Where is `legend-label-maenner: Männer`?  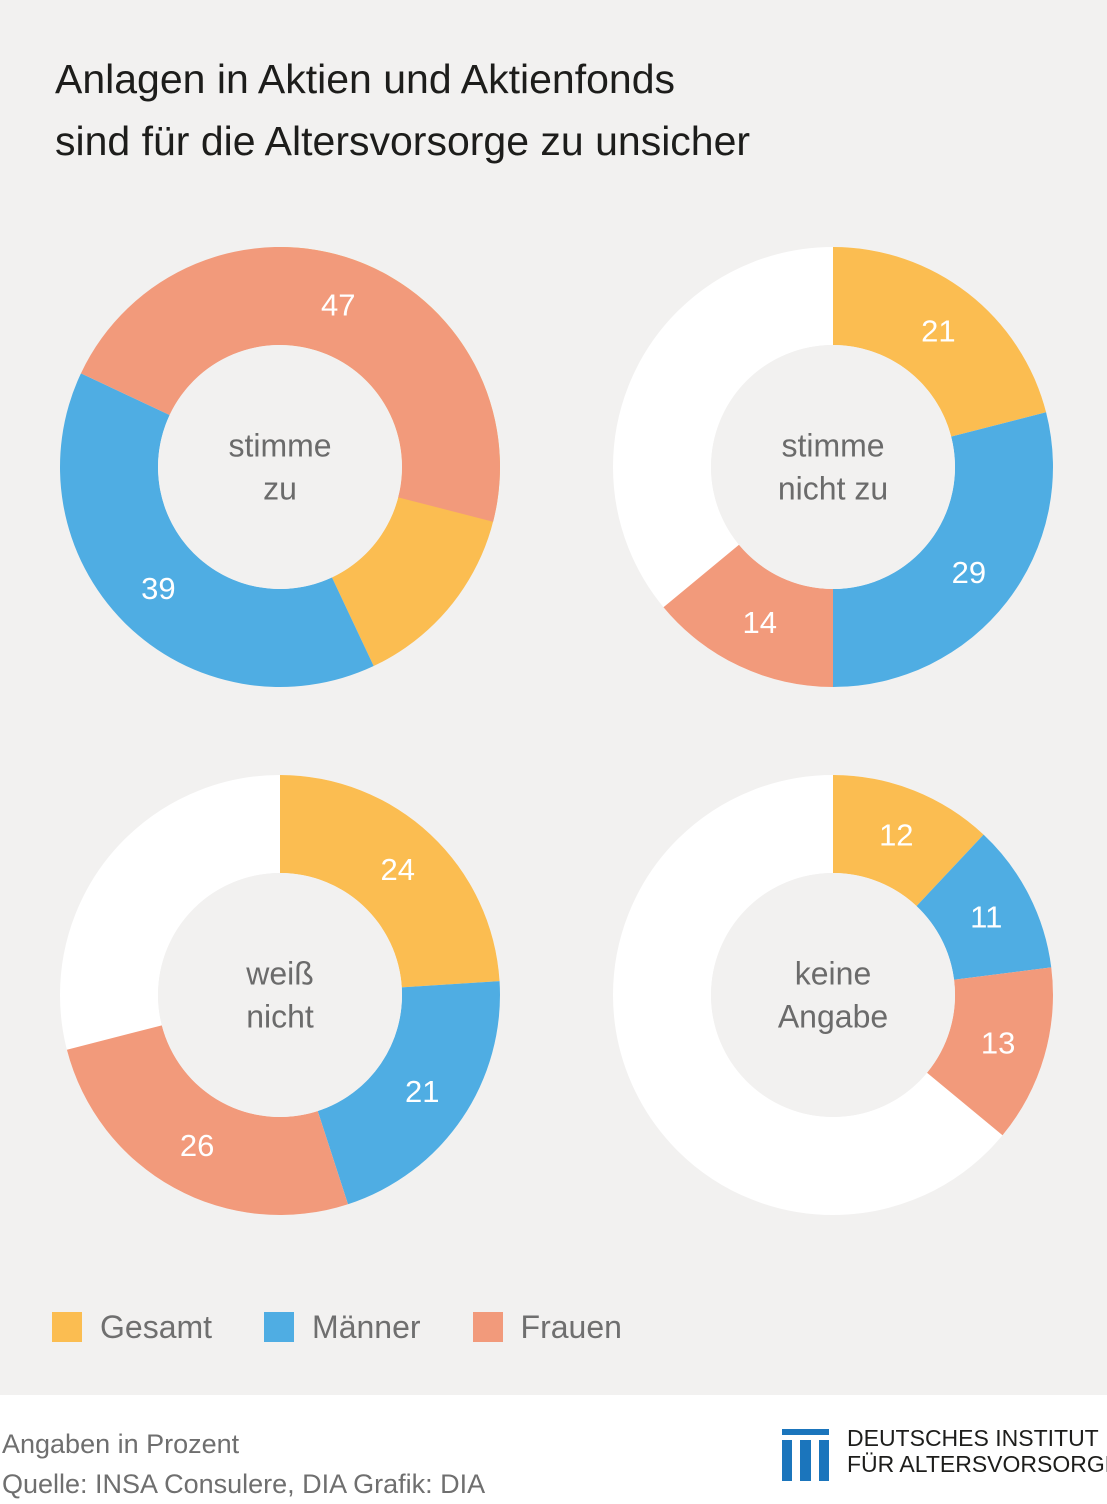
legend-label-maenner: Männer is located at coordinates (366, 1326).